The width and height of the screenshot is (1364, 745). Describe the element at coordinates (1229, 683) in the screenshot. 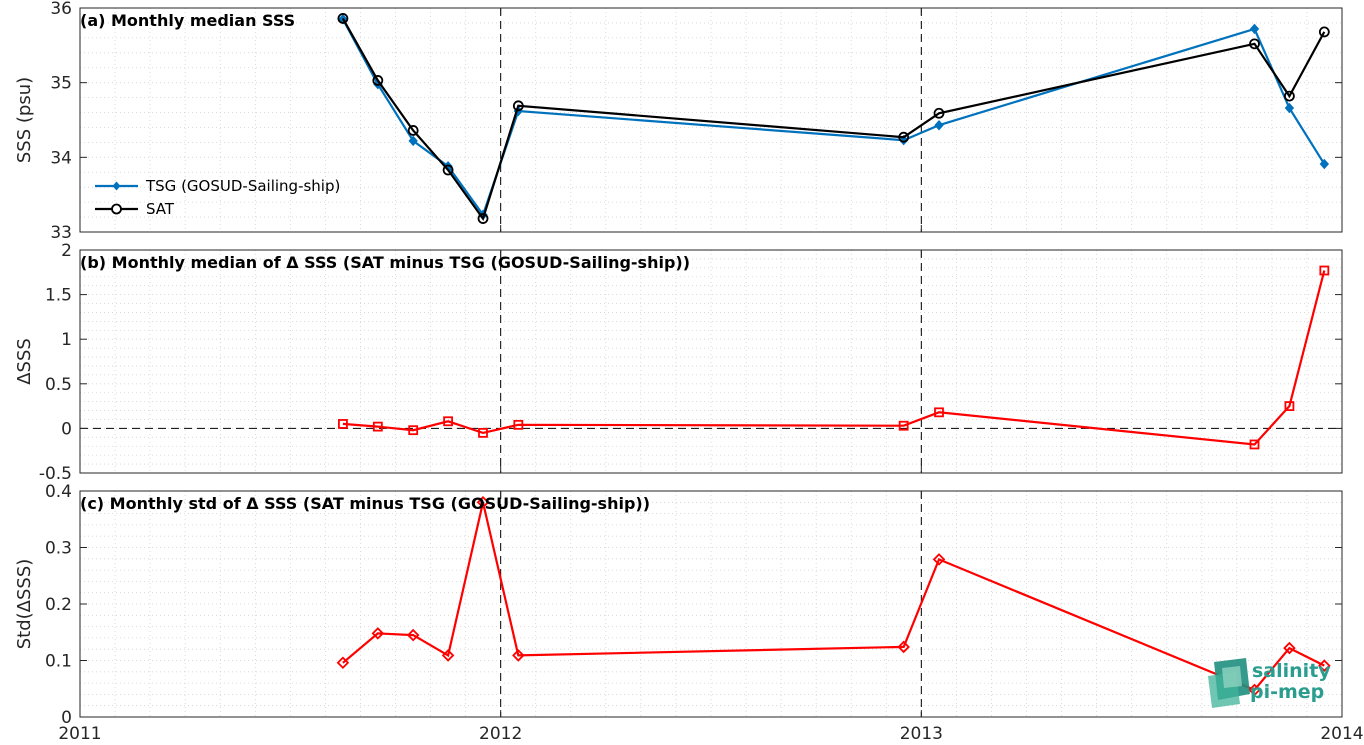

I see `logo-mark-icon` at that location.